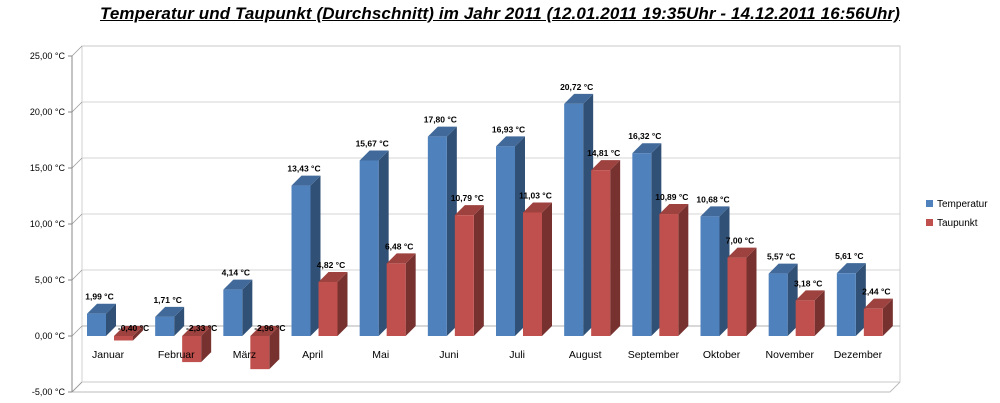  I want to click on bar-temperatur-august, so click(579, 214).